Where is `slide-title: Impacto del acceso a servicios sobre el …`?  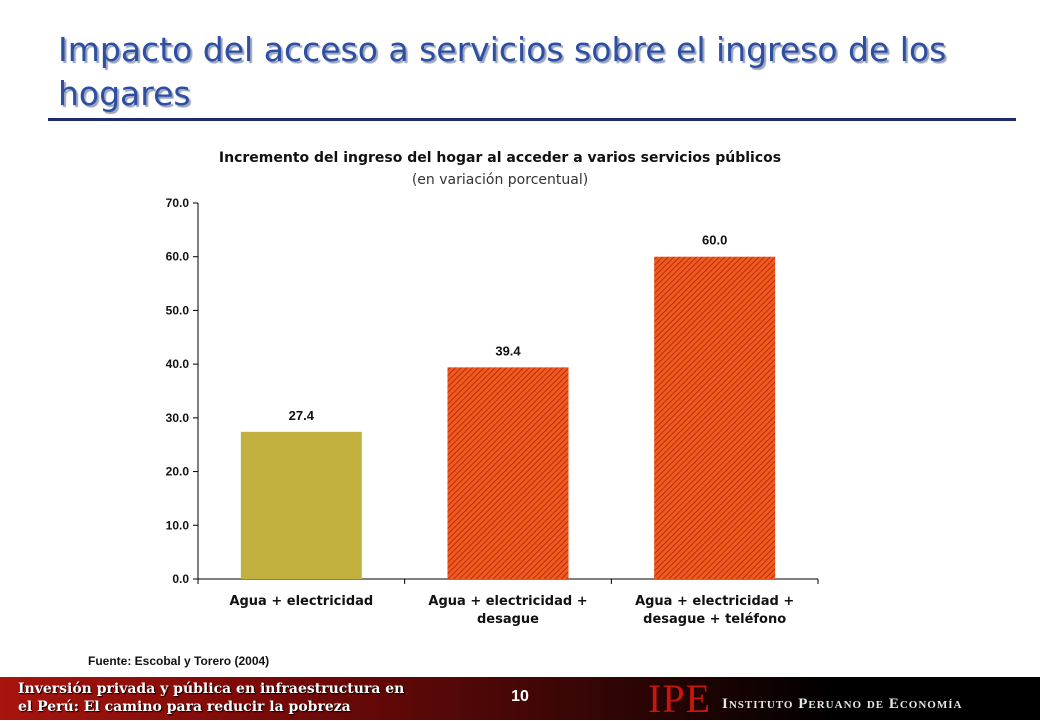
slide-title: Impacto del acceso a servicios sobre el … is located at coordinates (502, 71).